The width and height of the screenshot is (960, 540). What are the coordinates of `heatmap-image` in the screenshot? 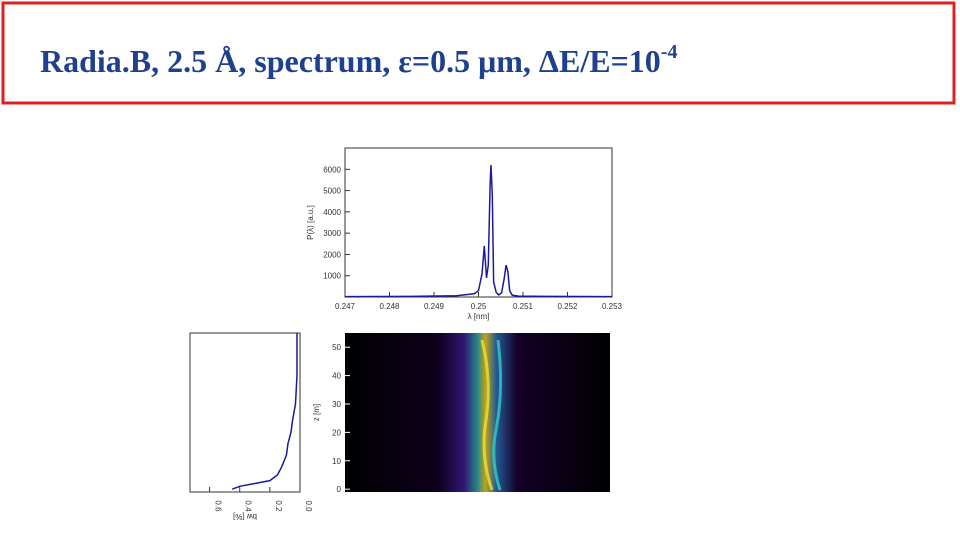 It's located at (477, 412).